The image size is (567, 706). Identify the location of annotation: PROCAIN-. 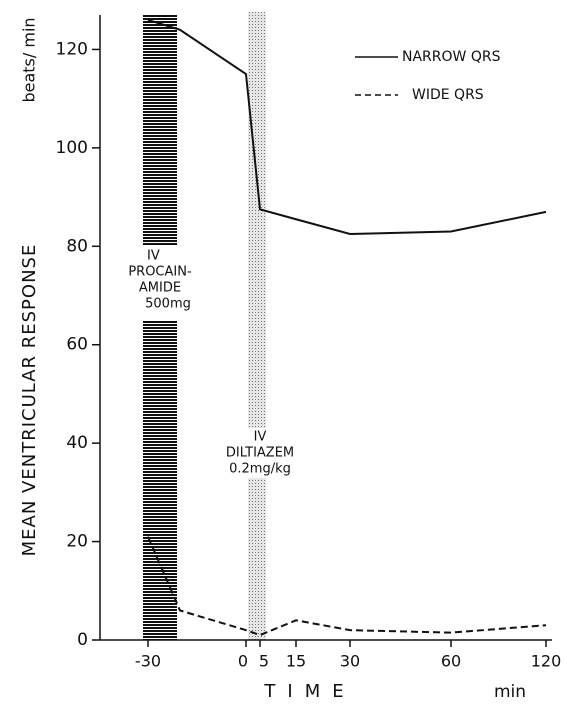
(160, 272).